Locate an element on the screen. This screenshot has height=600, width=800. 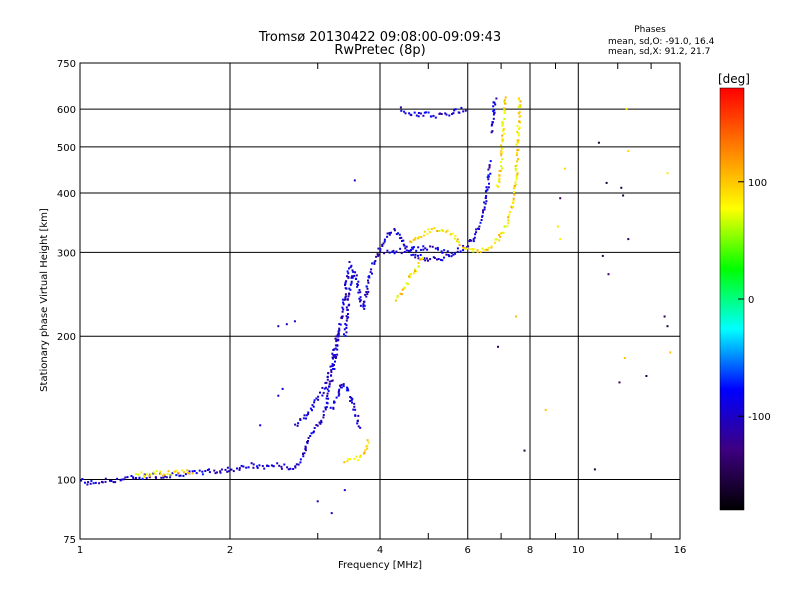
y-tick-label: 750 is located at coordinates (66, 64).